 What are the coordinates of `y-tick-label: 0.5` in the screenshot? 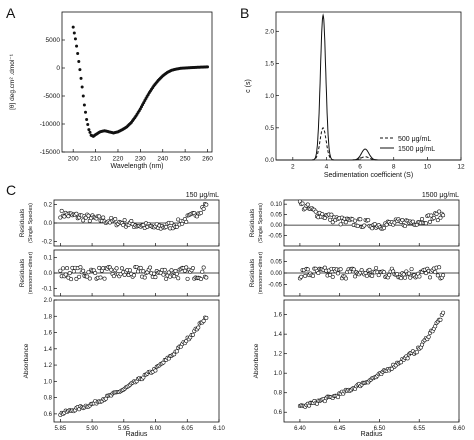 It's located at (269, 128).